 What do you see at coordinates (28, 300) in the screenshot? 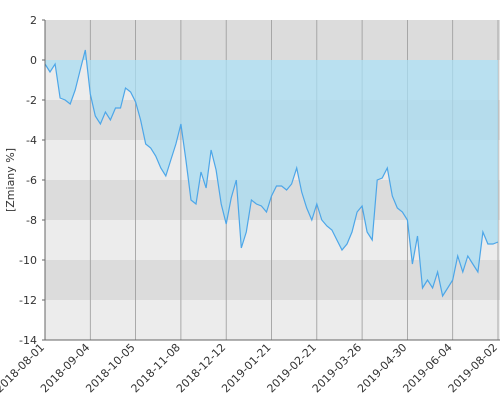
I see `y-tick-label: -12` at bounding box center [28, 300].